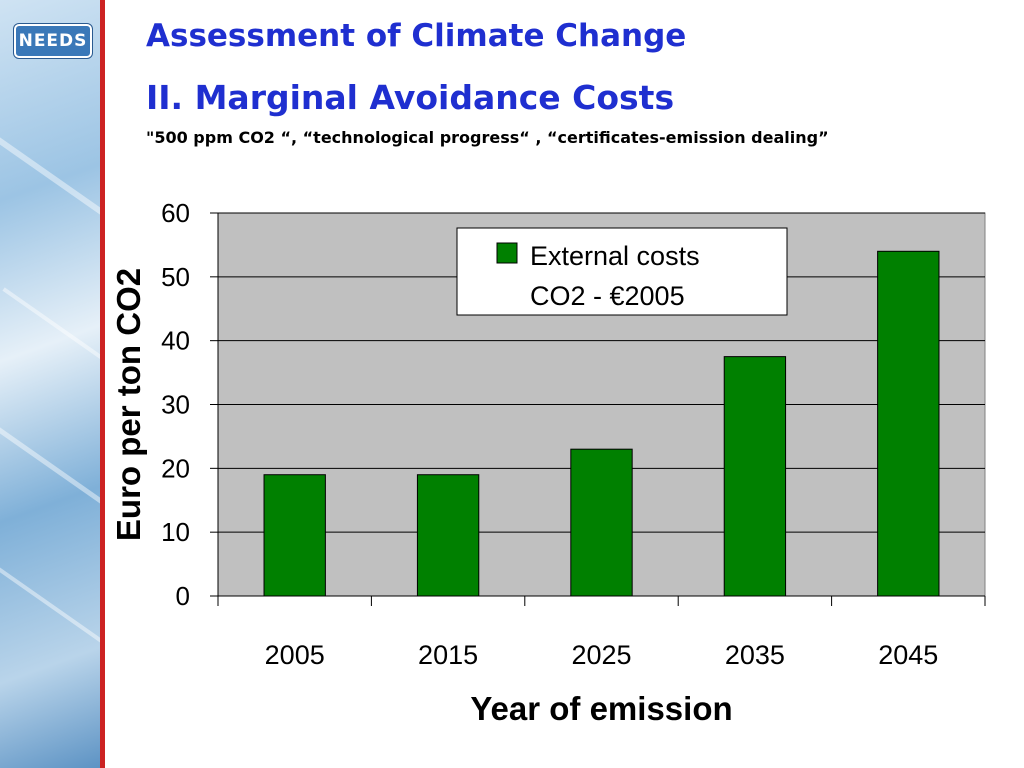 The width and height of the screenshot is (1024, 768). I want to click on logo-text: NEEDS, so click(53, 41).